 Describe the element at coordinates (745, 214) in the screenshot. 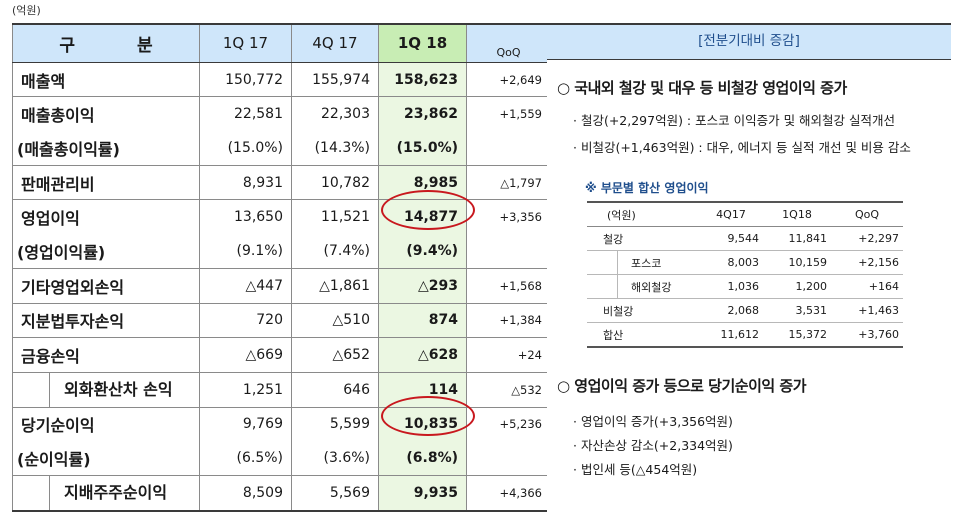

I see `segment-header-row: (억원) 4Q17 1Q18 QoQ` at that location.